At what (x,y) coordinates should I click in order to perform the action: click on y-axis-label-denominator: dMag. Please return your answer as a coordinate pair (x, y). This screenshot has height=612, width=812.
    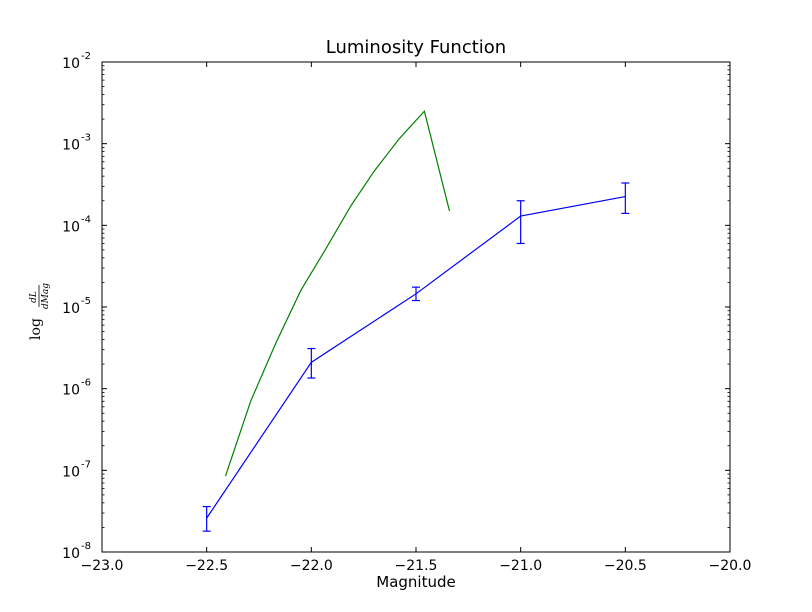
    Looking at the image, I should click on (46, 296).